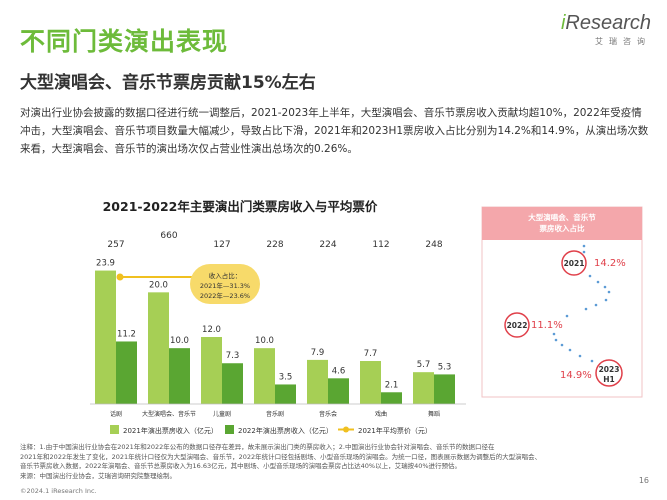 The height and width of the screenshot is (500, 667). What do you see at coordinates (562, 217) in the screenshot?
I see `share-card-title-line1: 大型演唱会、音乐节` at bounding box center [562, 217].